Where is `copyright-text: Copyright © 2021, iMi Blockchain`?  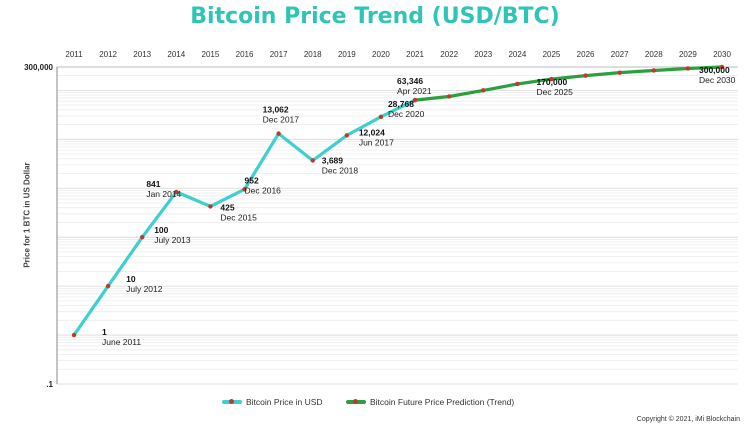 copyright-text: Copyright © 2021, iMi Blockchain is located at coordinates (688, 419).